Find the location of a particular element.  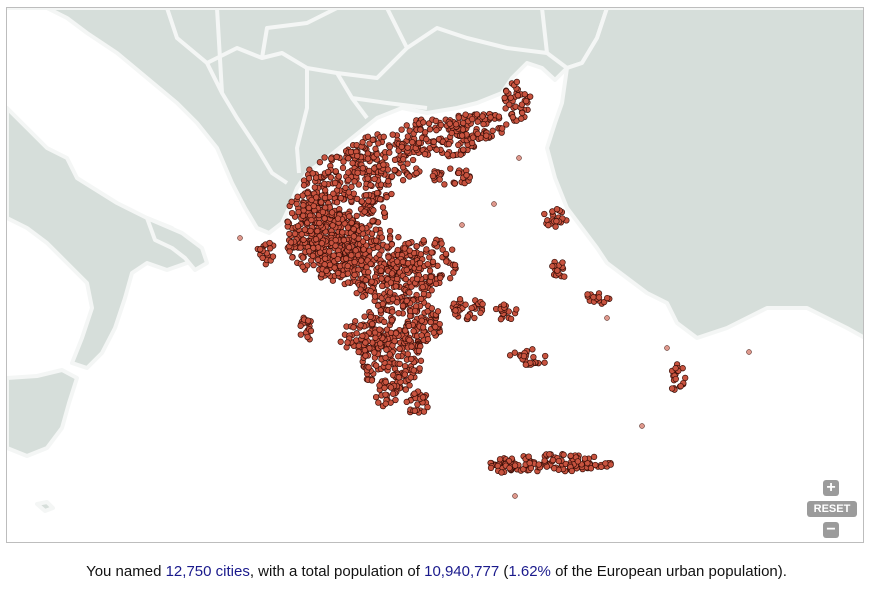

summary-paren: ( is located at coordinates (504, 571).